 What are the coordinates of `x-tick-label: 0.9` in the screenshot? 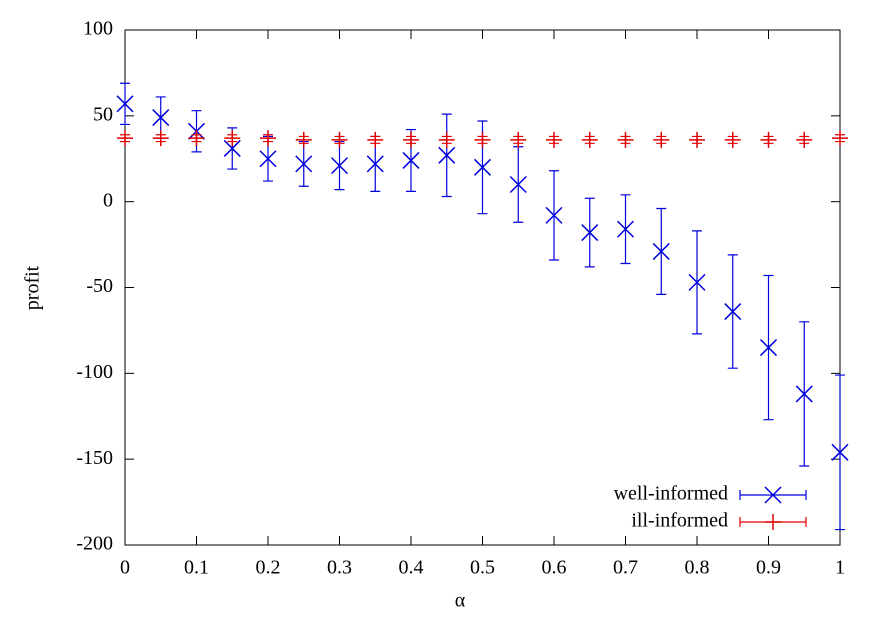 It's located at (768, 568).